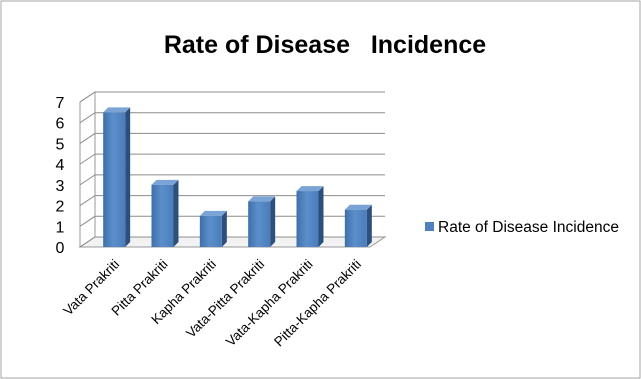  Describe the element at coordinates (60, 227) in the screenshot. I see `y-tick-label: 1` at that location.